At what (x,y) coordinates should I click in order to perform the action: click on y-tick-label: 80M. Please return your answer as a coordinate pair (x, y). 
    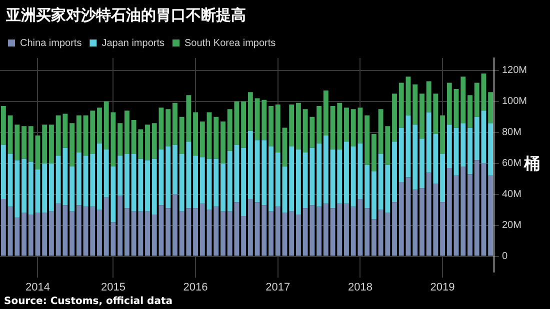
    Looking at the image, I should click on (512, 132).